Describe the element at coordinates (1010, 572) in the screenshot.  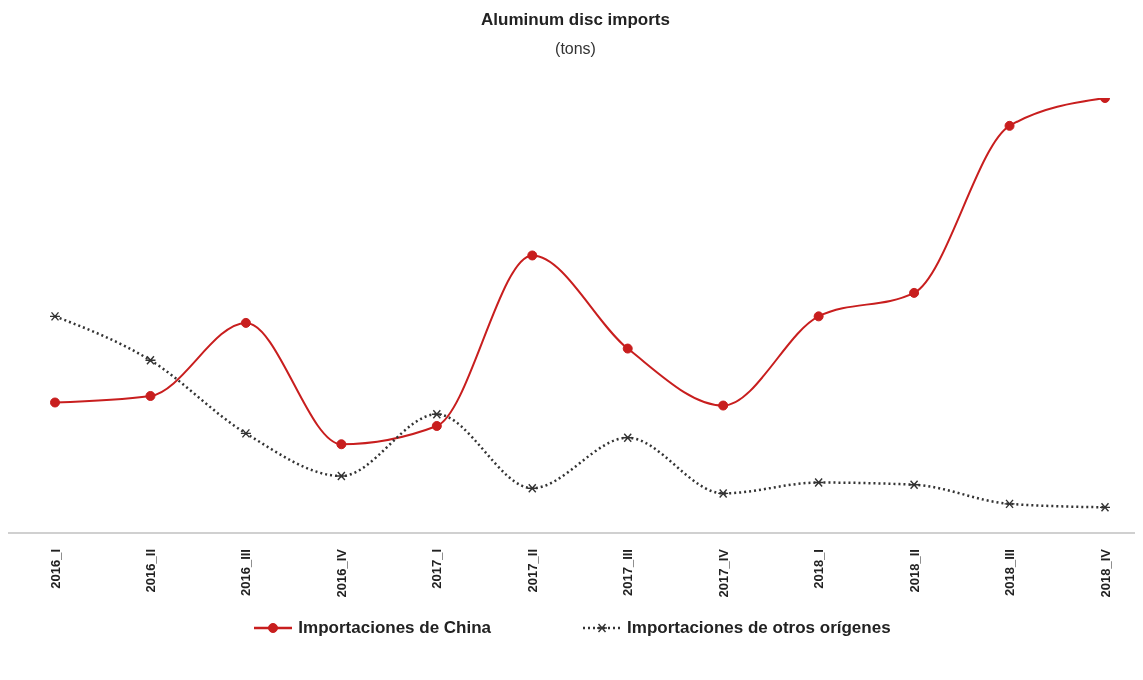
I see `x-tick-label: 2018_III` at that location.